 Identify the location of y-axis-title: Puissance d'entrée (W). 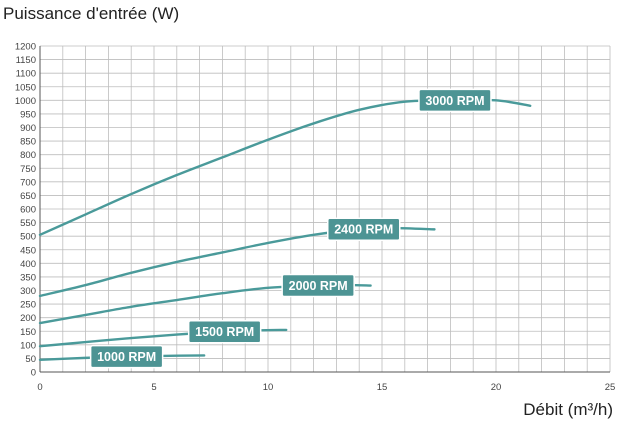
(91, 13).